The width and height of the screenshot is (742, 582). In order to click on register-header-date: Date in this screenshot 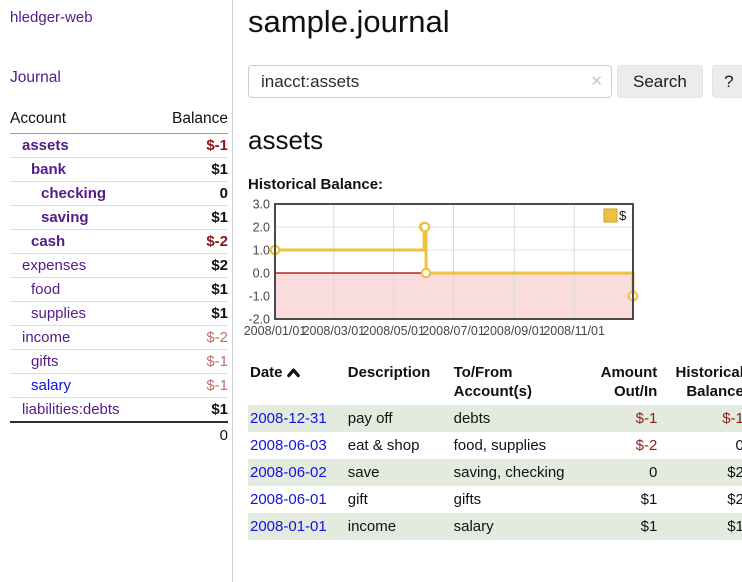, I will do `click(297, 383)`.